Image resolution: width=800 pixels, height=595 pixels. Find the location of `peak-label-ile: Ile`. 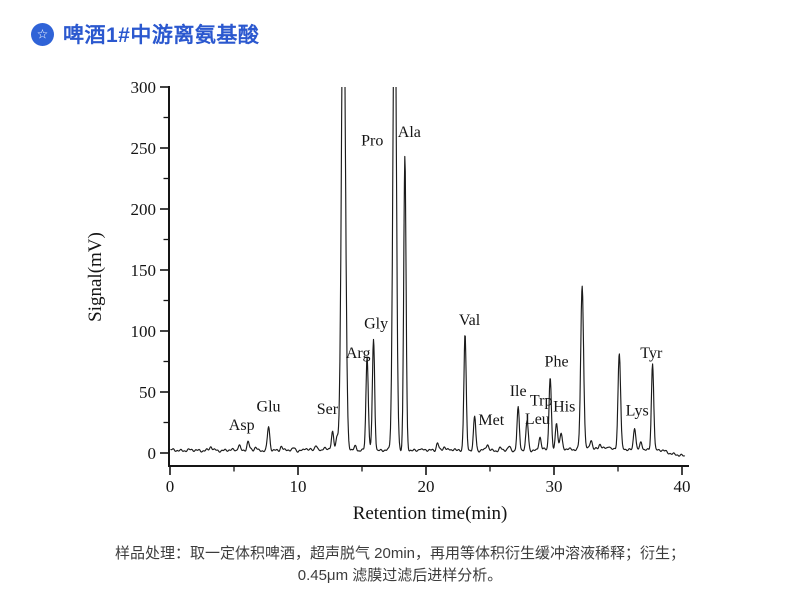

peak-label-ile: Ile is located at coordinates (518, 391).